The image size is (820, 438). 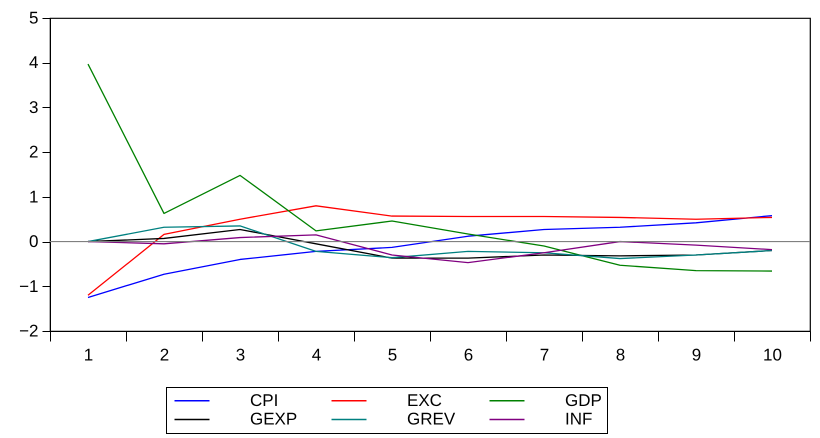 I want to click on x-tick-label: 5, so click(x=393, y=355).